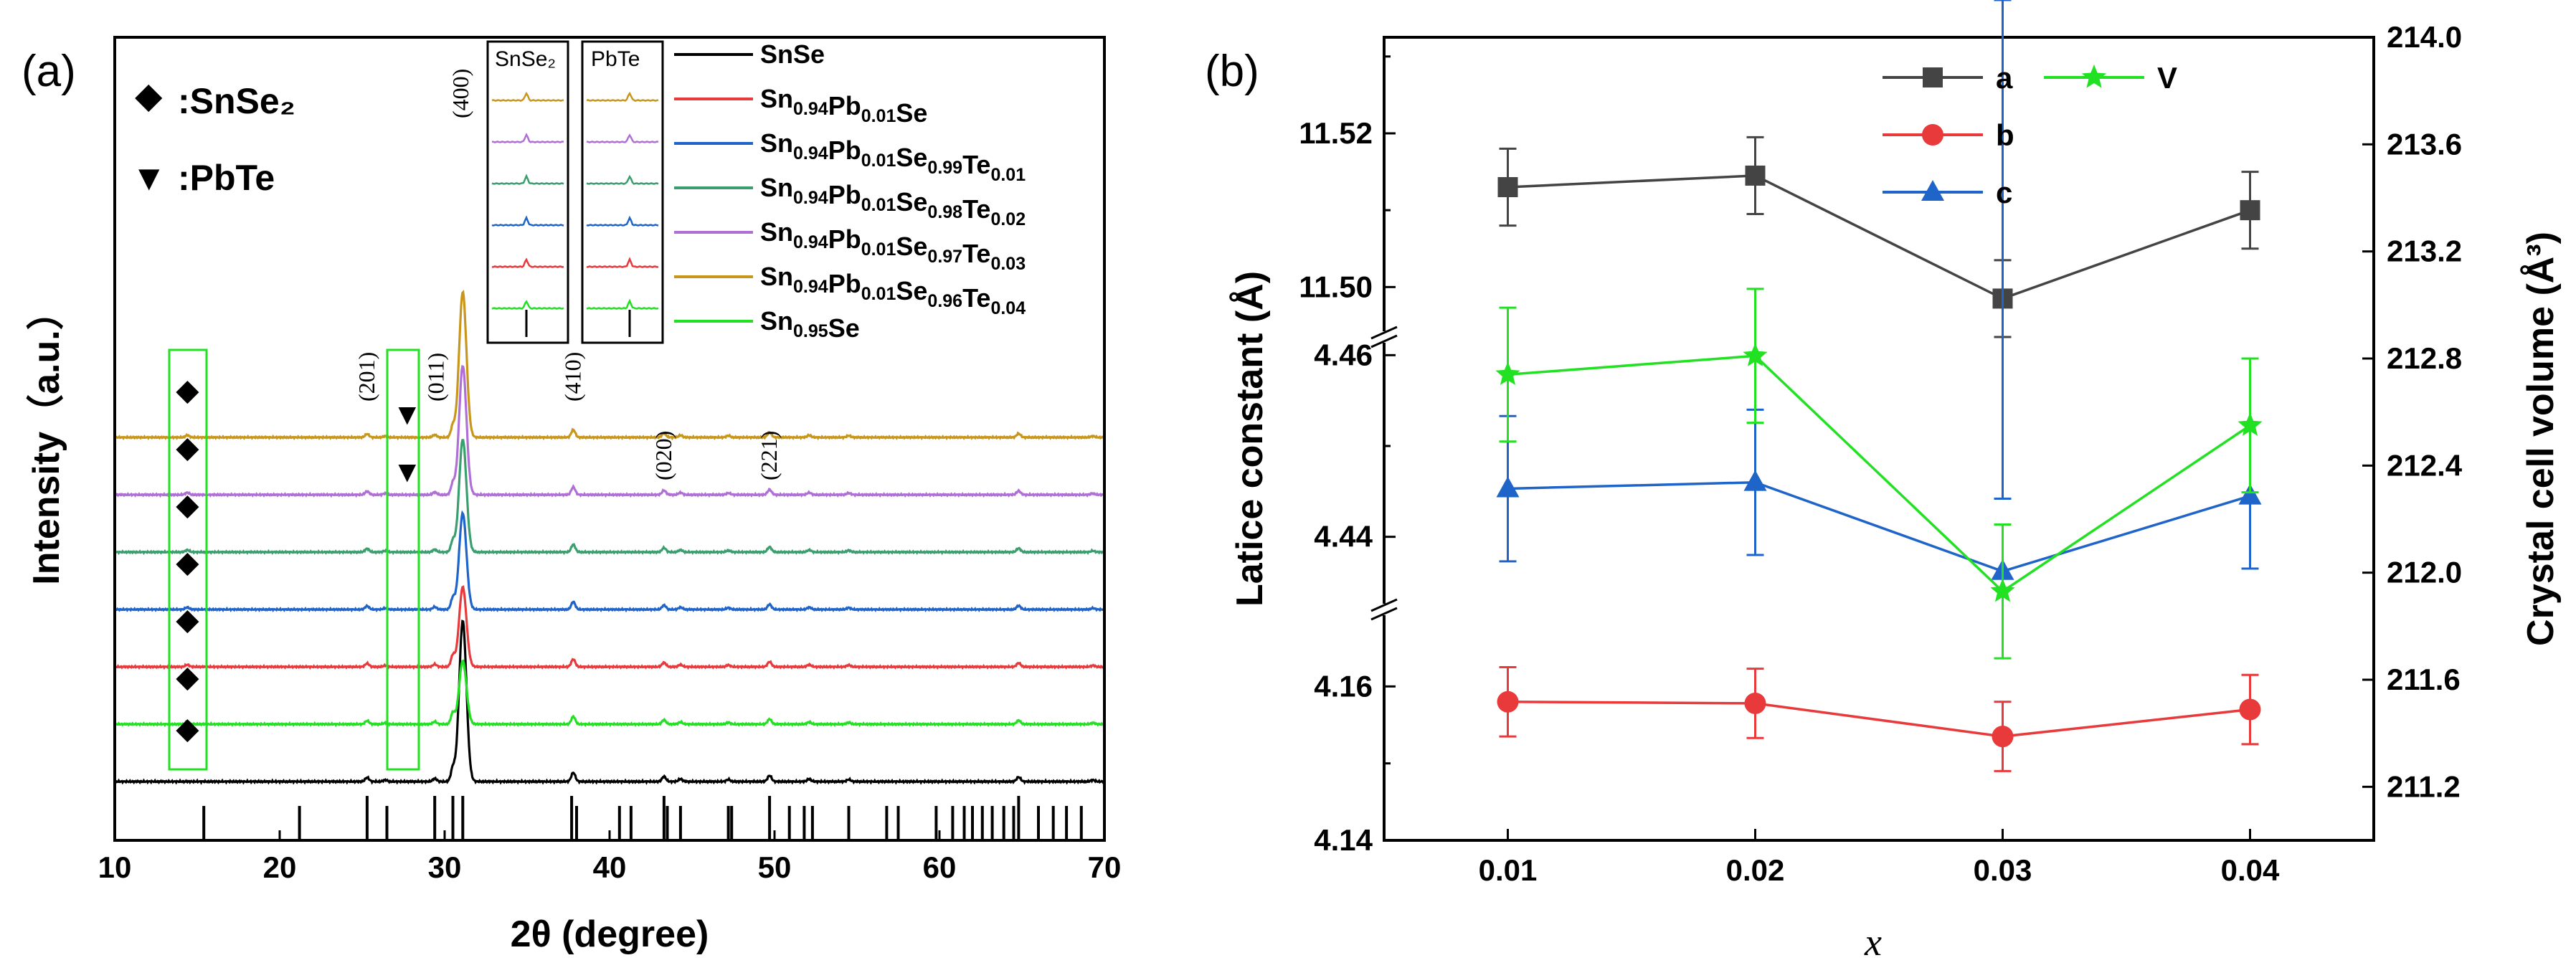  What do you see at coordinates (1232, 71) in the screenshot?
I see `panel-b-label: (b)` at bounding box center [1232, 71].